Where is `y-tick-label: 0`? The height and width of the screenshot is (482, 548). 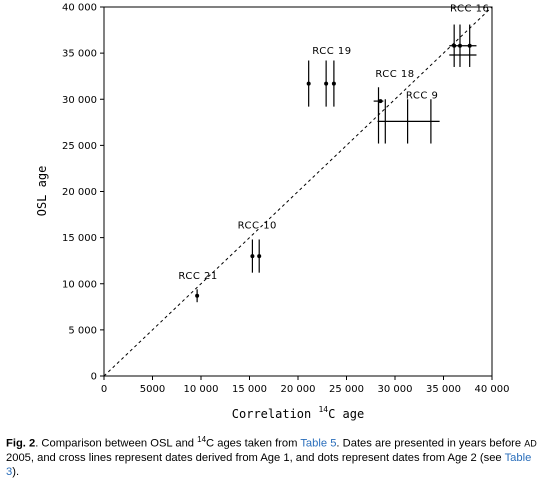
y-tick-label: 0 is located at coordinates (94, 377).